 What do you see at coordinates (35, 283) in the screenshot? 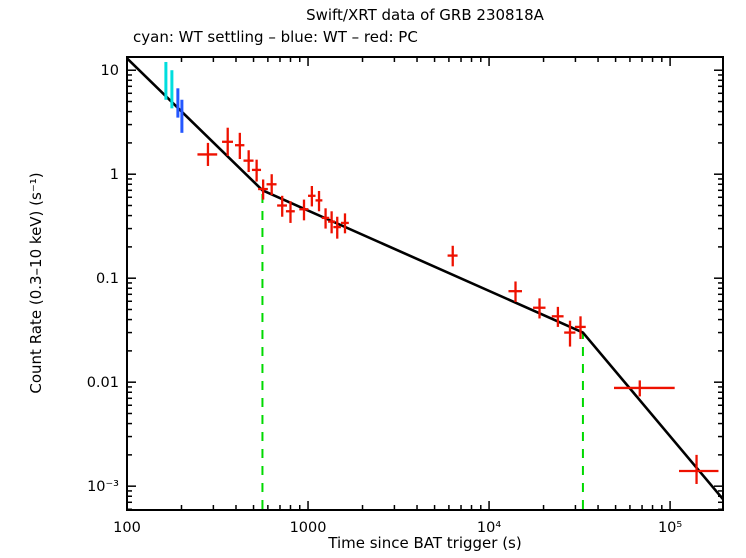
I see `y-axis-title: Count Rate (0.3–10 keV) (s⁻¹)` at bounding box center [35, 283].